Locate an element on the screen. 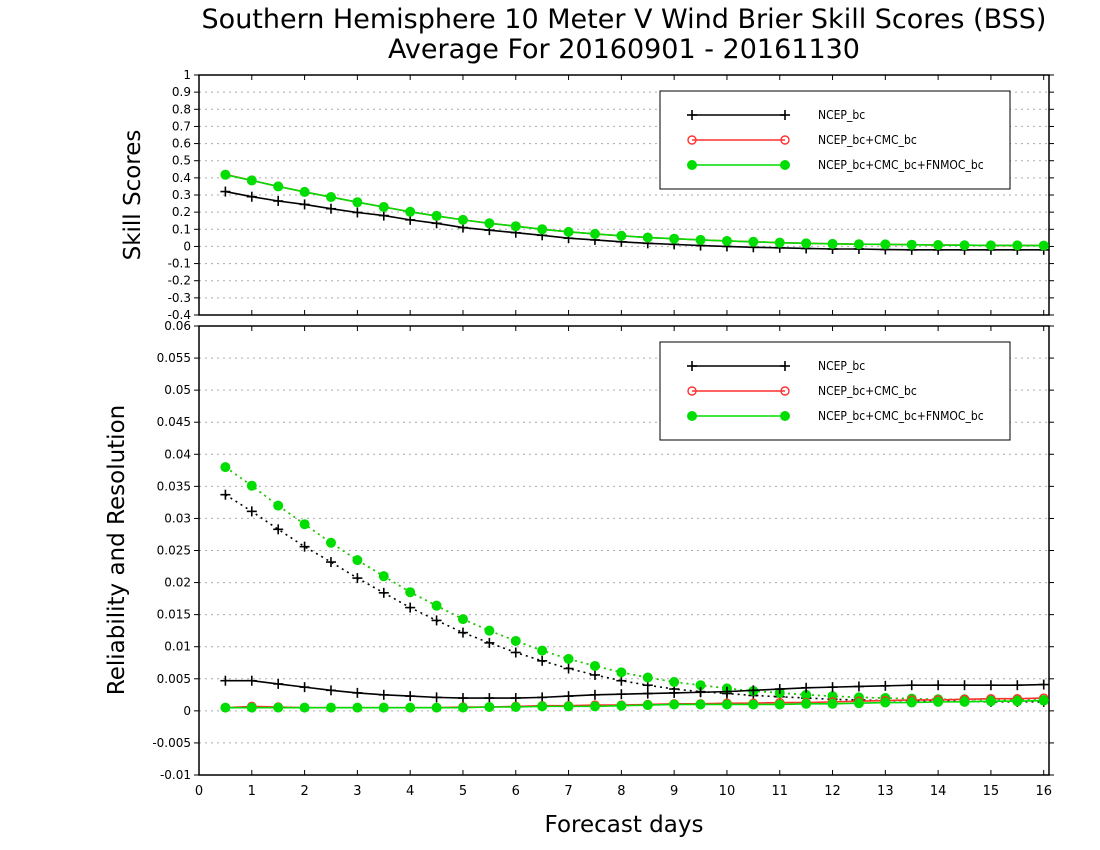  x-tick-label: 11 is located at coordinates (779, 791).